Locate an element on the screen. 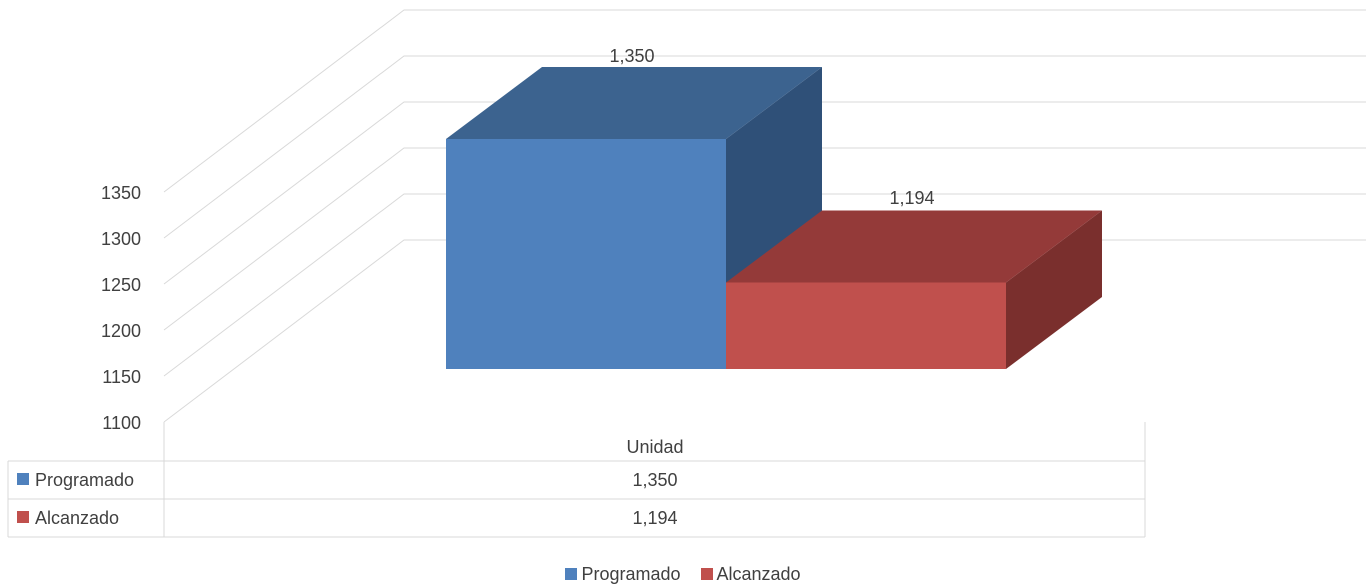  y-tick-label: 1300 is located at coordinates (121, 239).